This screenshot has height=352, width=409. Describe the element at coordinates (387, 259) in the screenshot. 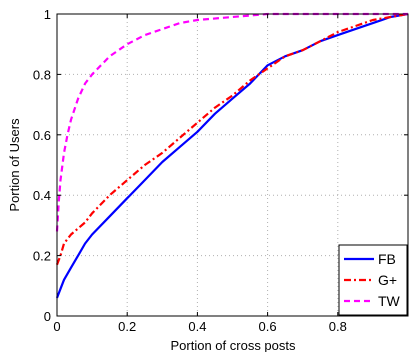

I see `legend-label: FB` at that location.